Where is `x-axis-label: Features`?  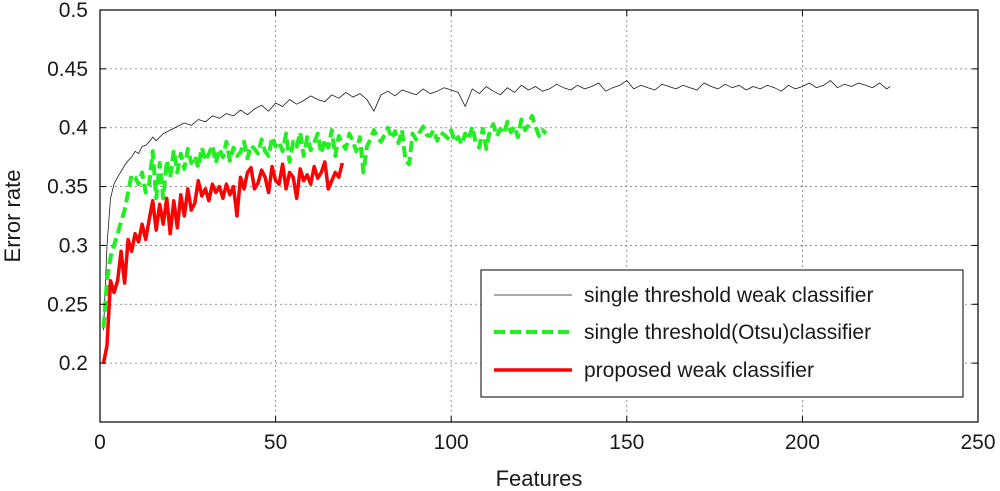
x-axis-label: Features is located at coordinates (539, 478).